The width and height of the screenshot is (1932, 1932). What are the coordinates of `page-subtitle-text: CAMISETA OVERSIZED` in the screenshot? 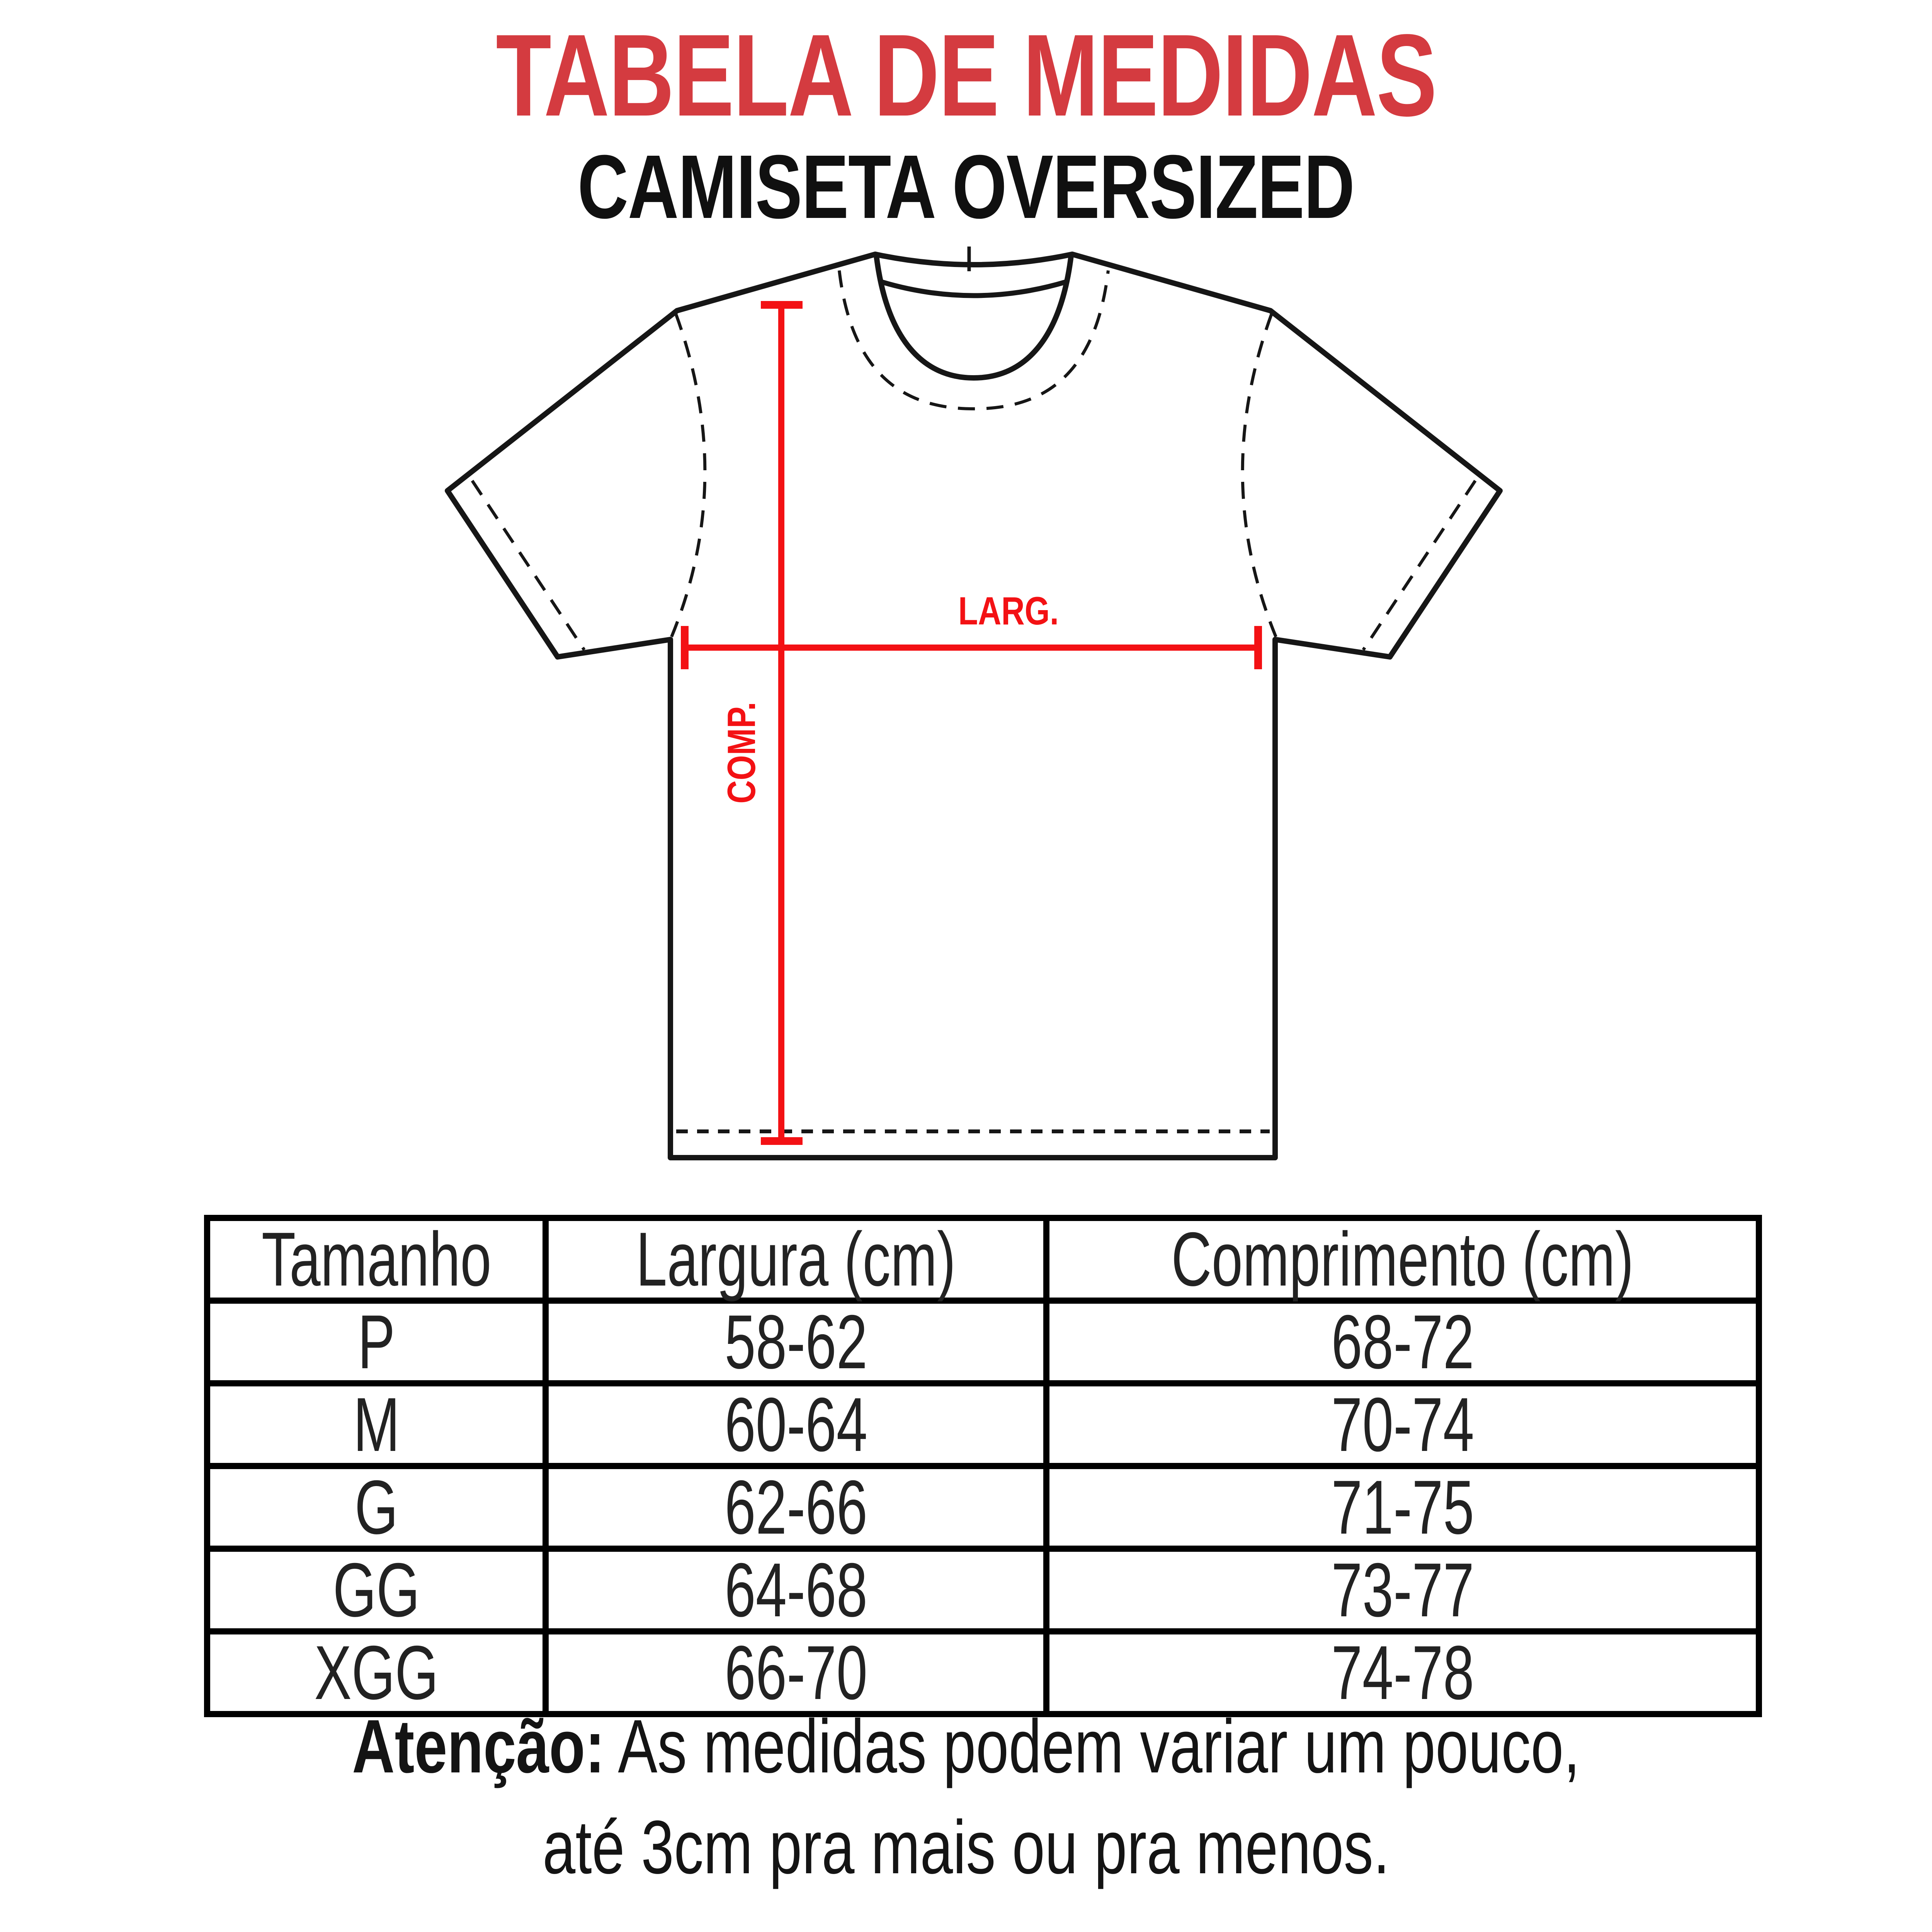 It's located at (966, 186).